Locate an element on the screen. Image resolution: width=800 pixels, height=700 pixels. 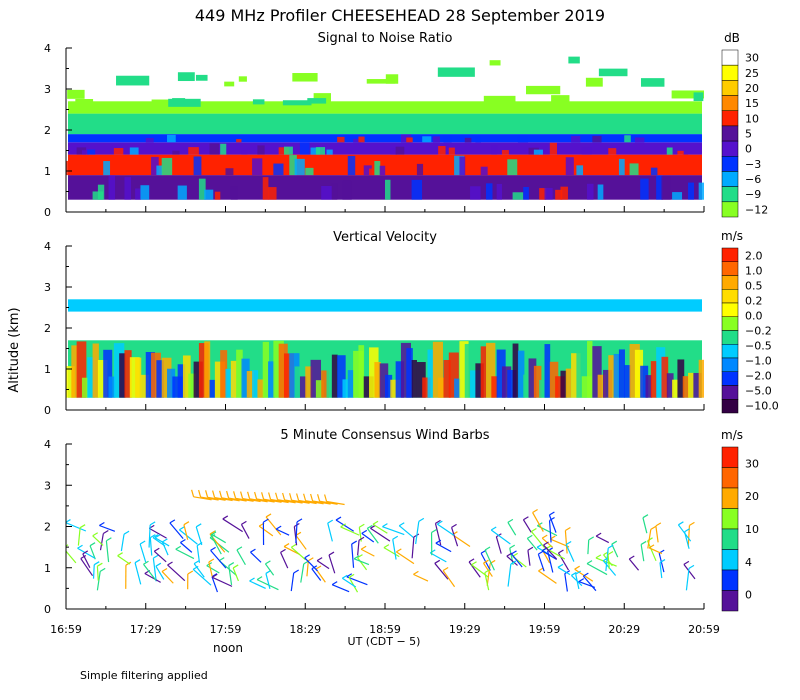
x-tick-label: 18:29 is located at coordinates (305, 629).